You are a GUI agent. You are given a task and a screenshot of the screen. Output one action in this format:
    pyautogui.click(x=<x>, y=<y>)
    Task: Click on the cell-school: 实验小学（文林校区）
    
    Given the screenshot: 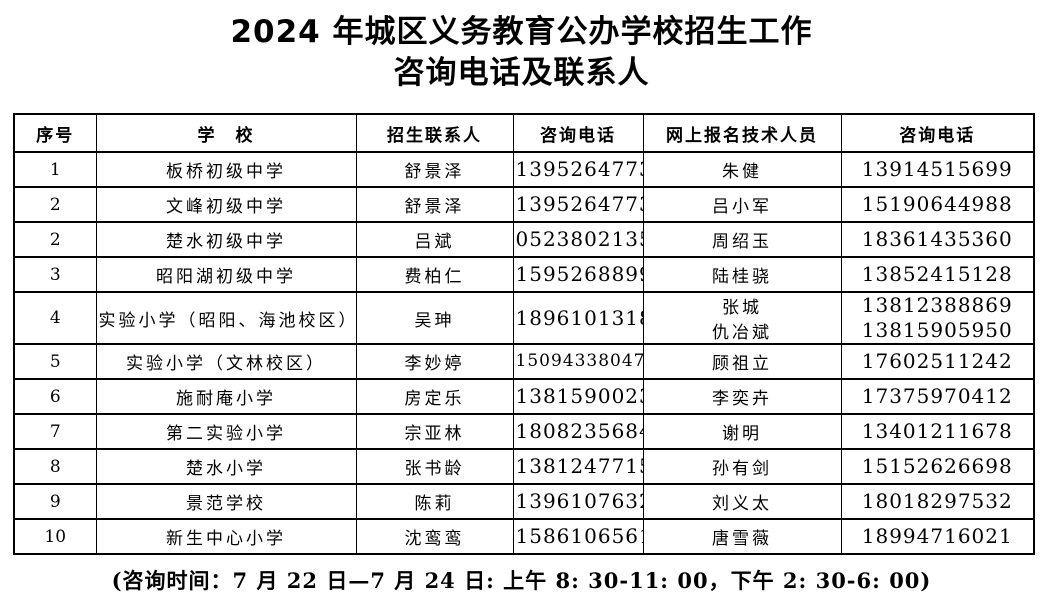 What is the action you would take?
    pyautogui.click(x=226, y=361)
    